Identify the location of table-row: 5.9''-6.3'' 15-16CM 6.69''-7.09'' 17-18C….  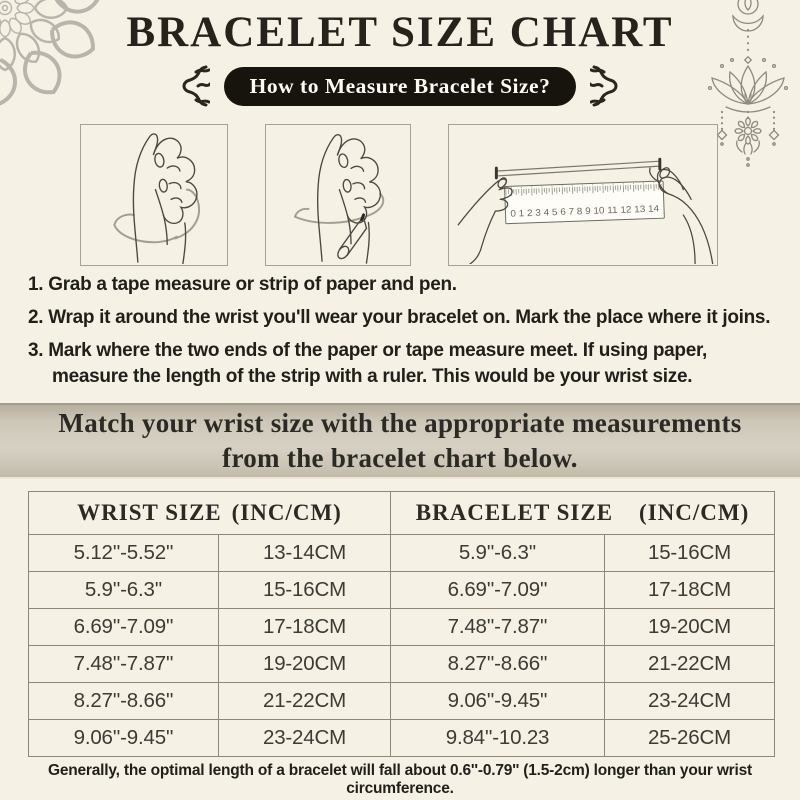
(401, 590).